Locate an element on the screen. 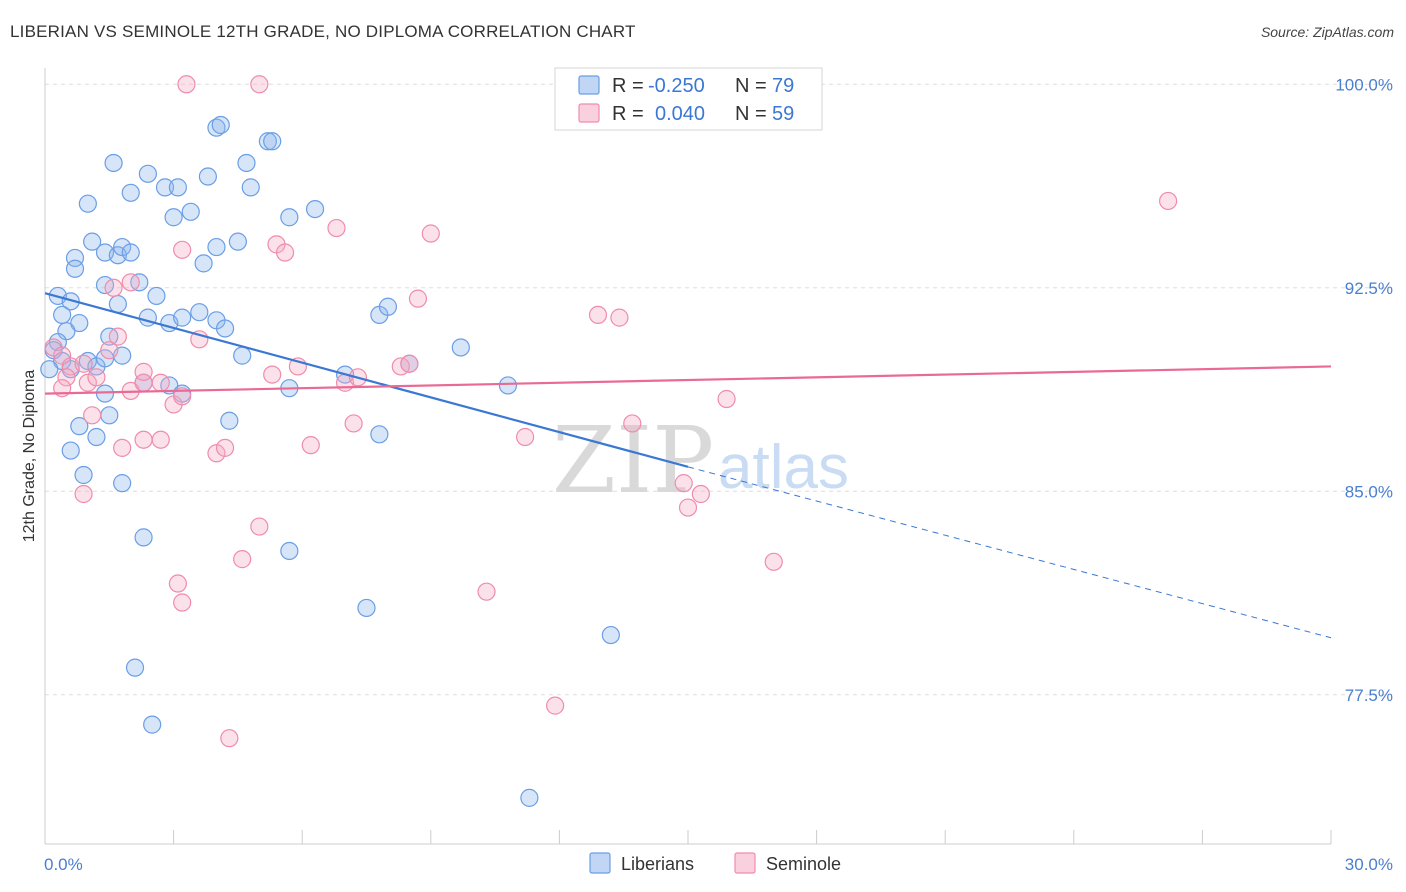 Image resolution: width=1406 pixels, height=892 pixels. y-tick-label: 85.0% is located at coordinates (1369, 491).